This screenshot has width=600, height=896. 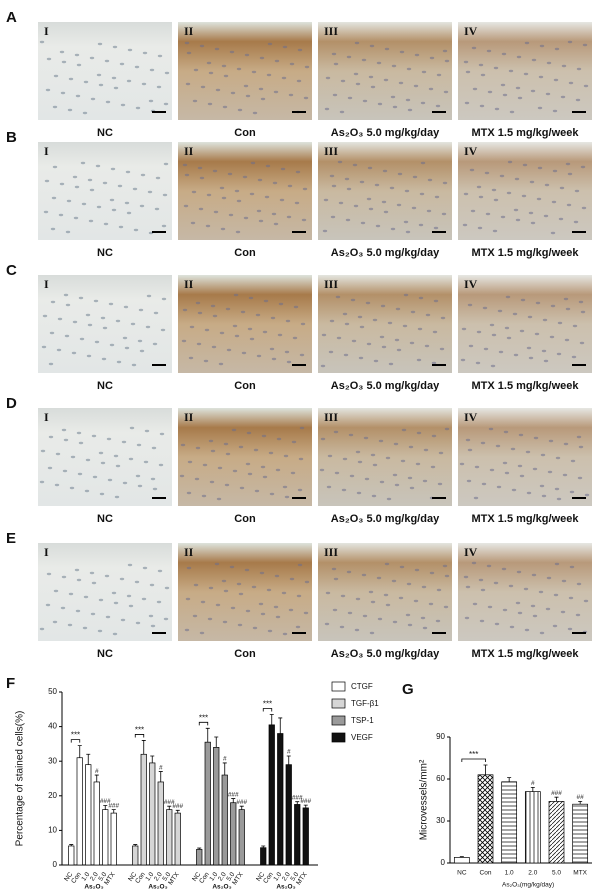 I want to click on y-tick-label: 50, so click(x=52, y=691).